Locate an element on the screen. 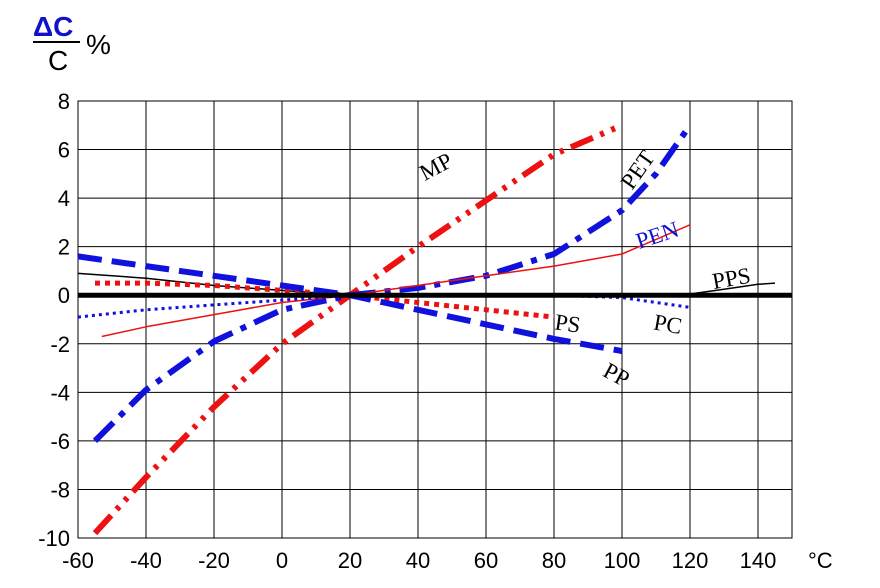 This screenshot has height=588, width=880. y-label-numerator: ΔC is located at coordinates (53, 26).